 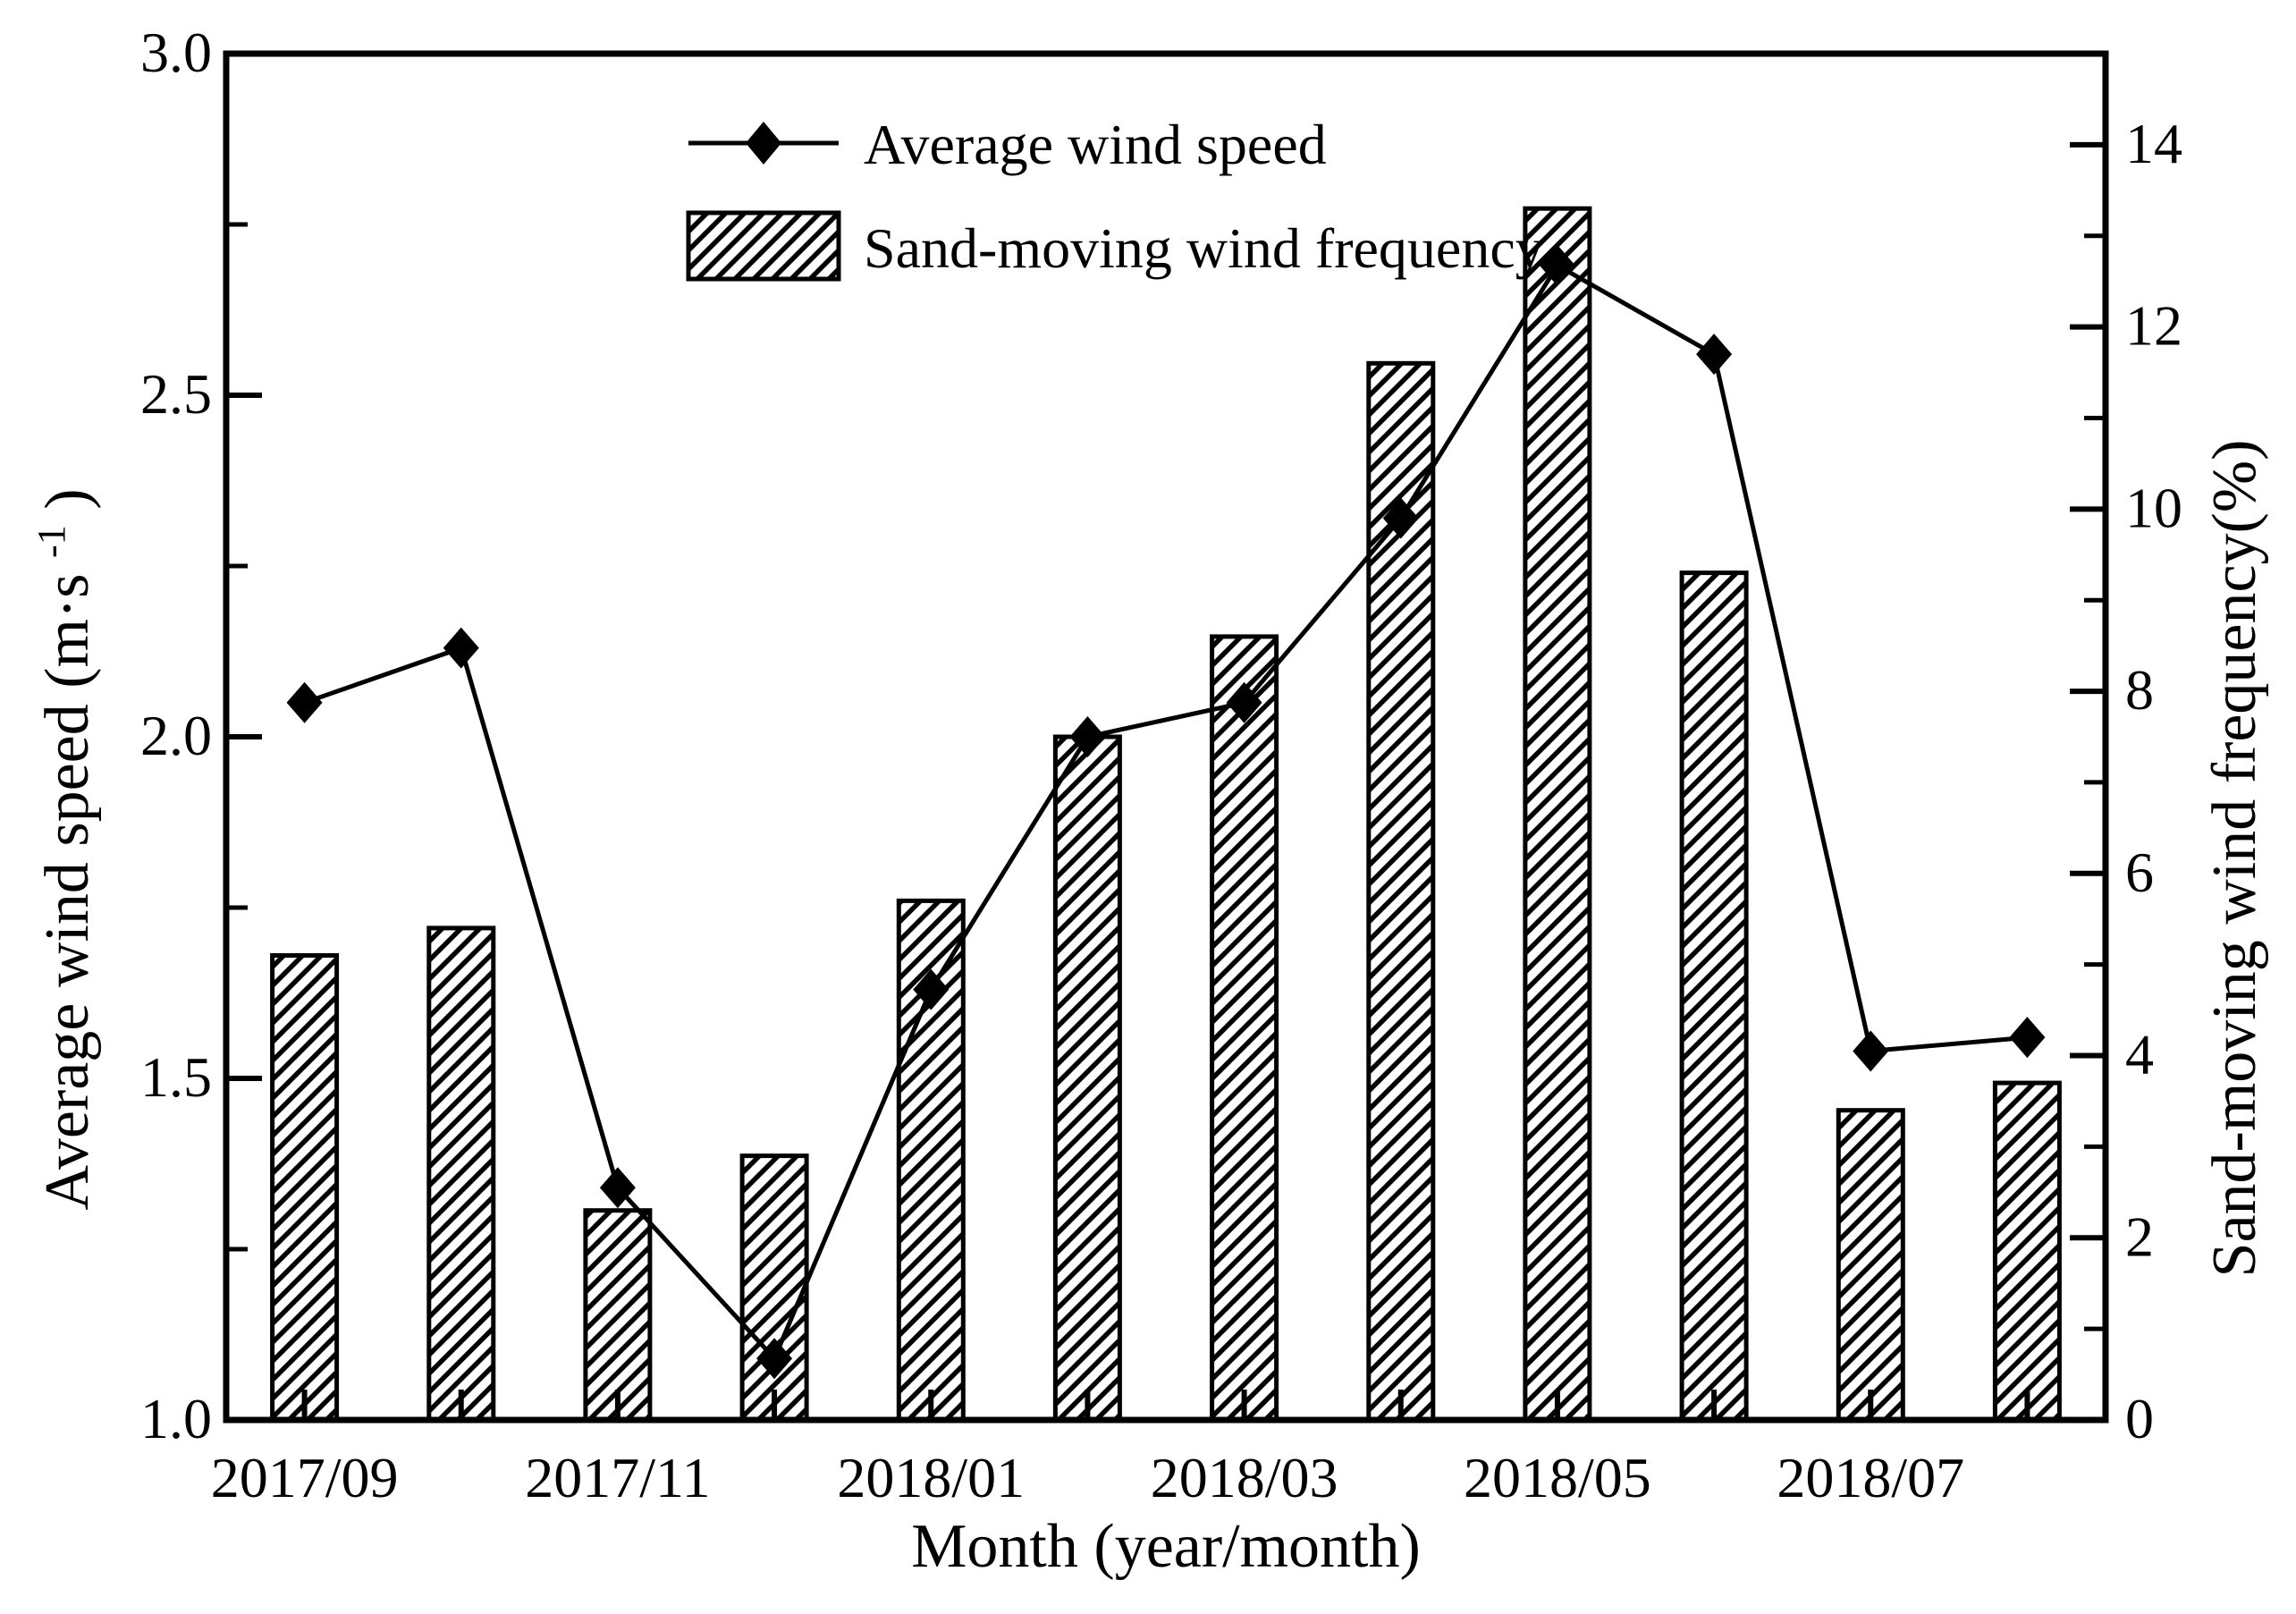 I want to click on y-left-tick-label: 3.0, so click(x=176, y=53).